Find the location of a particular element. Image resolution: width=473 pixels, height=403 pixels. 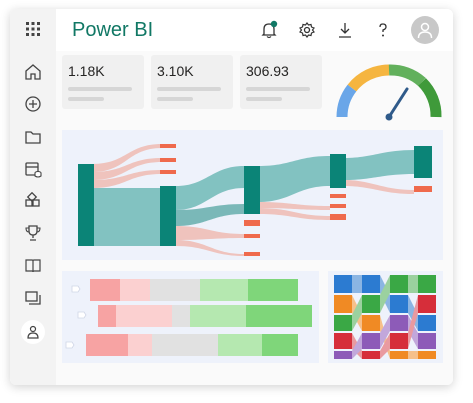

account-icon is located at coordinates (425, 30).